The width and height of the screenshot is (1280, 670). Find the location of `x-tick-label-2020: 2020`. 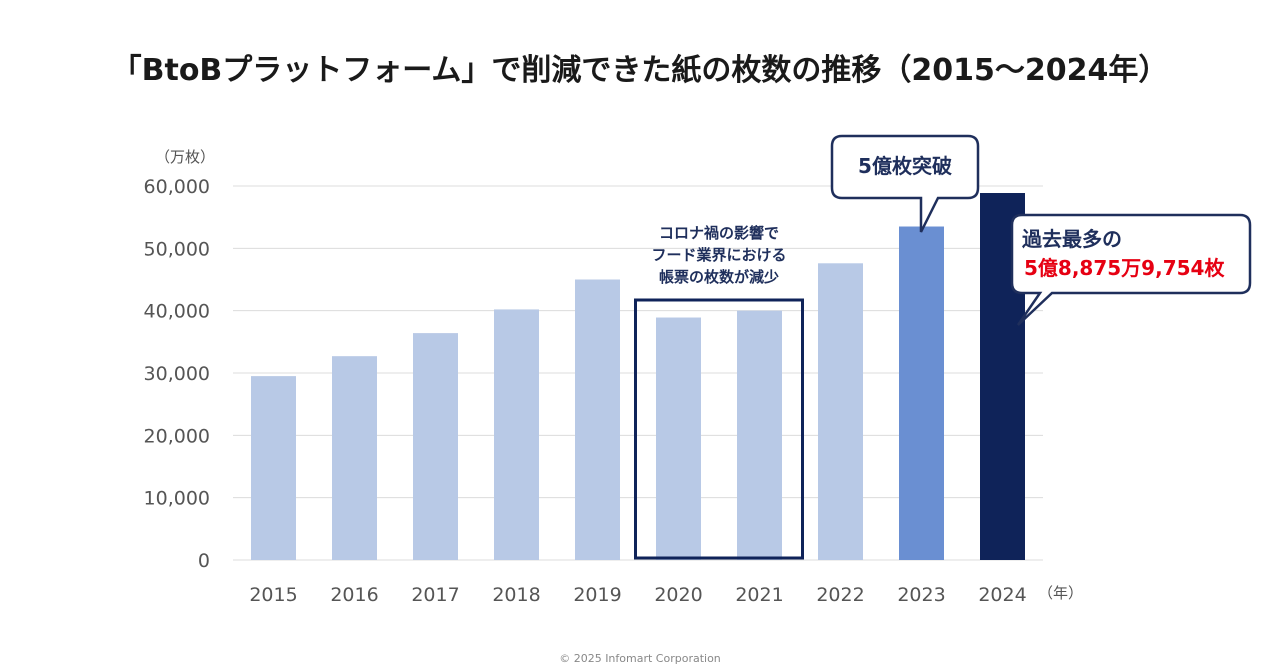

x-tick-label-2020: 2020 is located at coordinates (678, 595).